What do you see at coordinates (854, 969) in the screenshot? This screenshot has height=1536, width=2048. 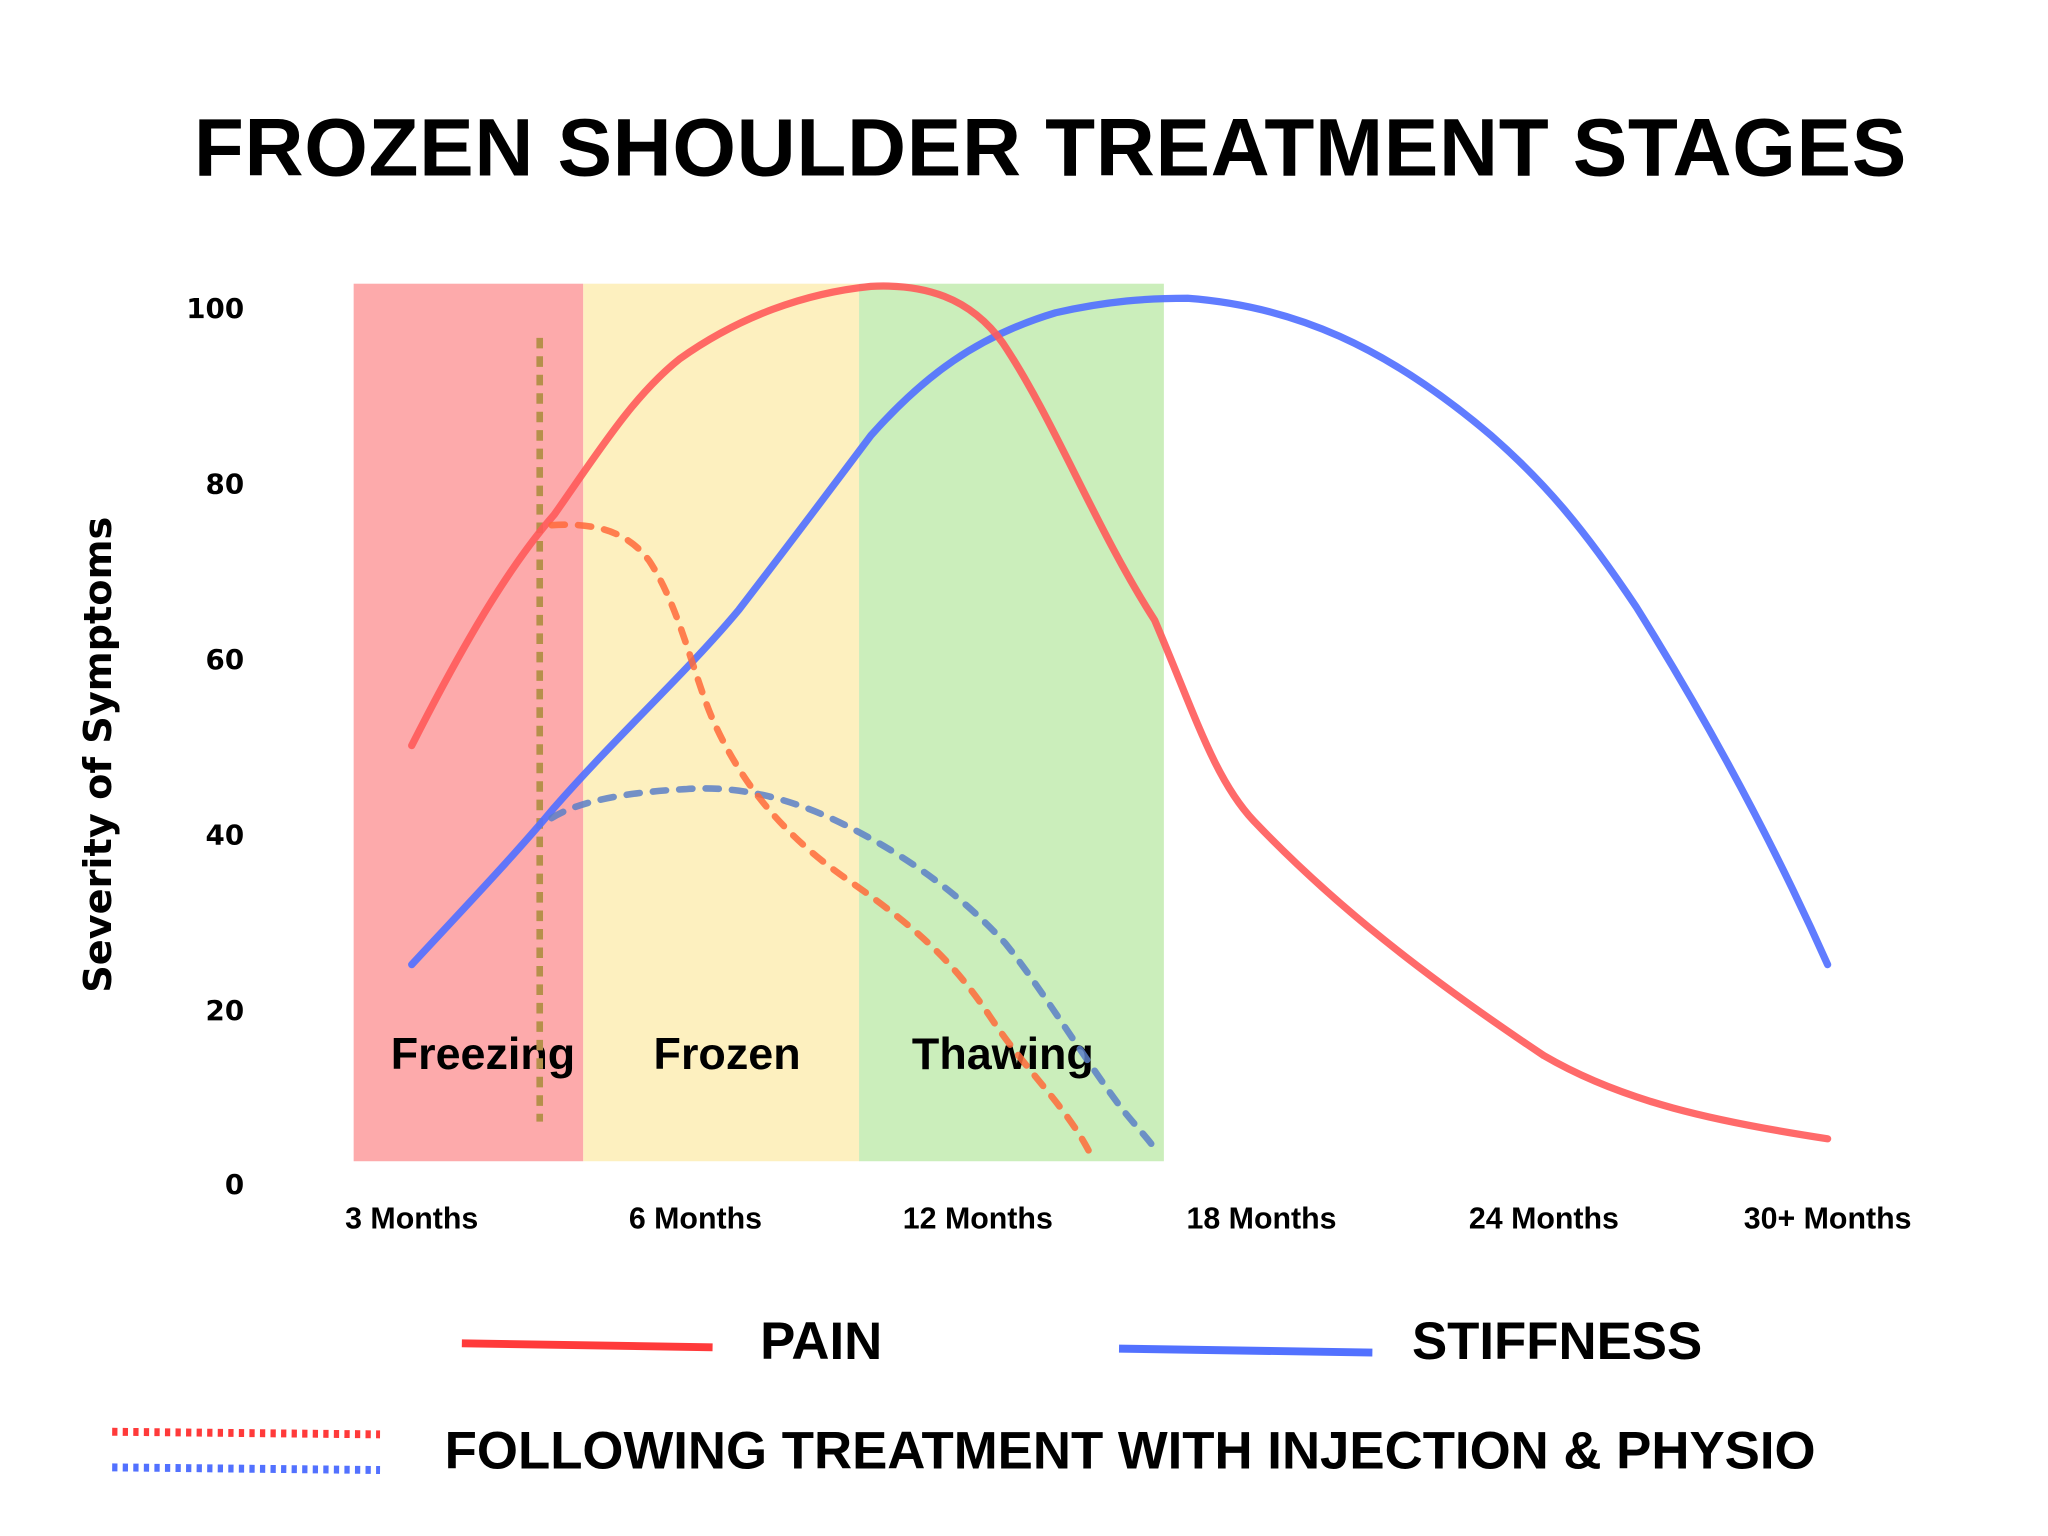 I see `stiffness-treatment-line` at bounding box center [854, 969].